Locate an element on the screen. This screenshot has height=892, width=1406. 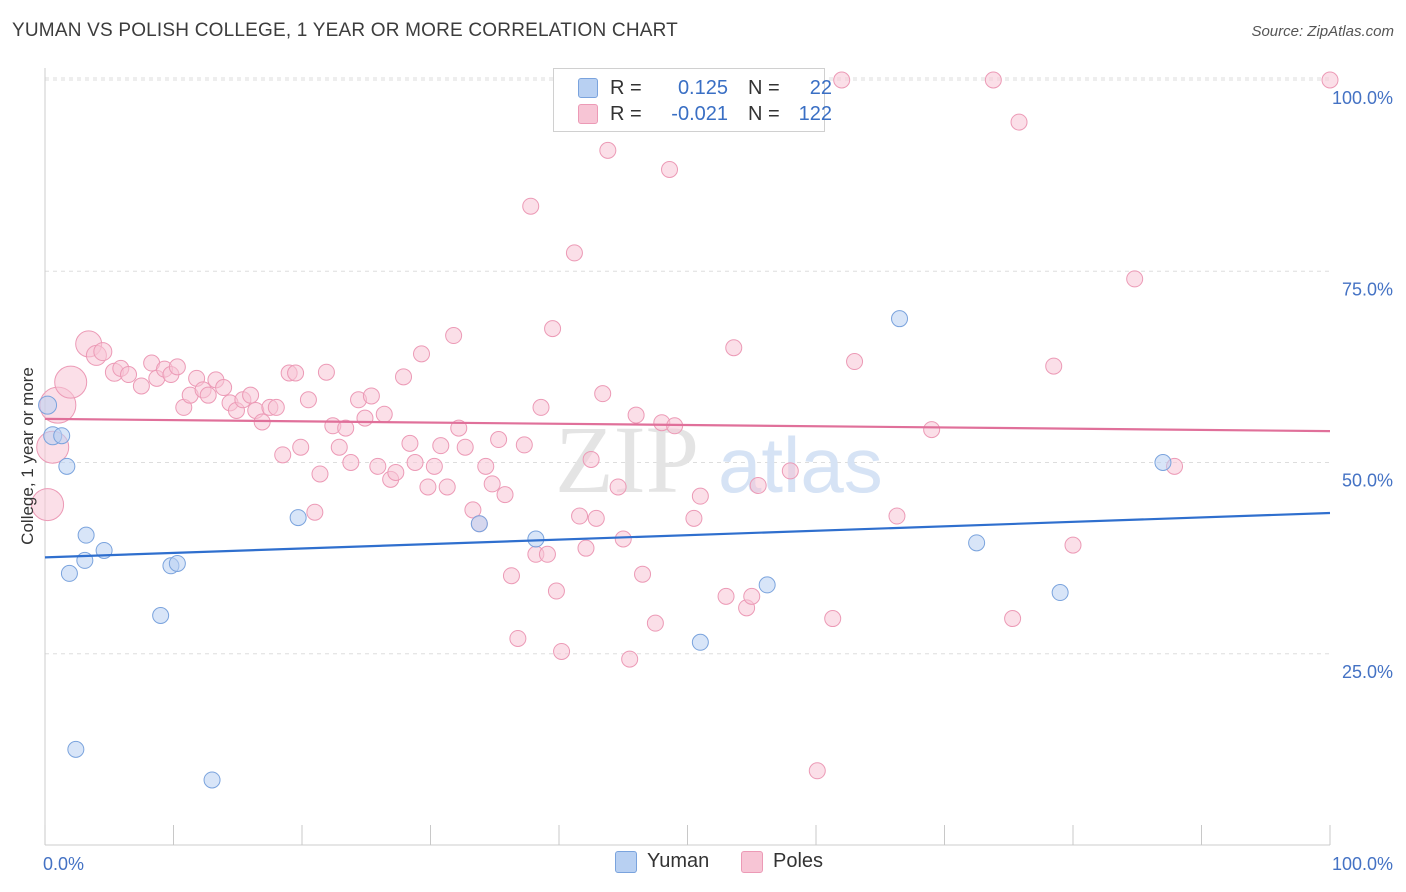
series-legend-poles: Poles is located at coordinates (782, 861).